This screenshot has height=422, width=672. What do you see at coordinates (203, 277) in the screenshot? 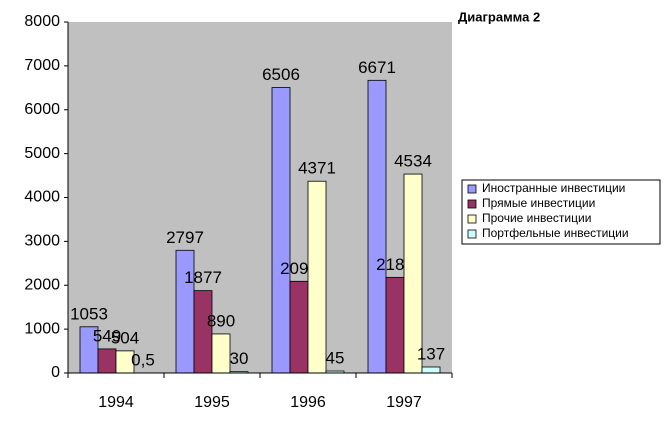
I see `data-label: 1877` at bounding box center [203, 277].